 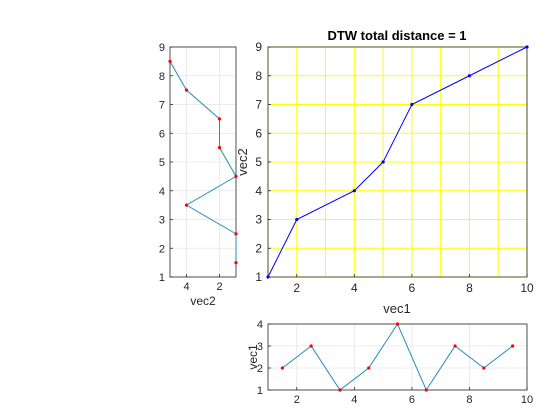 What do you see at coordinates (258, 220) in the screenshot?
I see `main-y-tick-label: 3` at bounding box center [258, 220].